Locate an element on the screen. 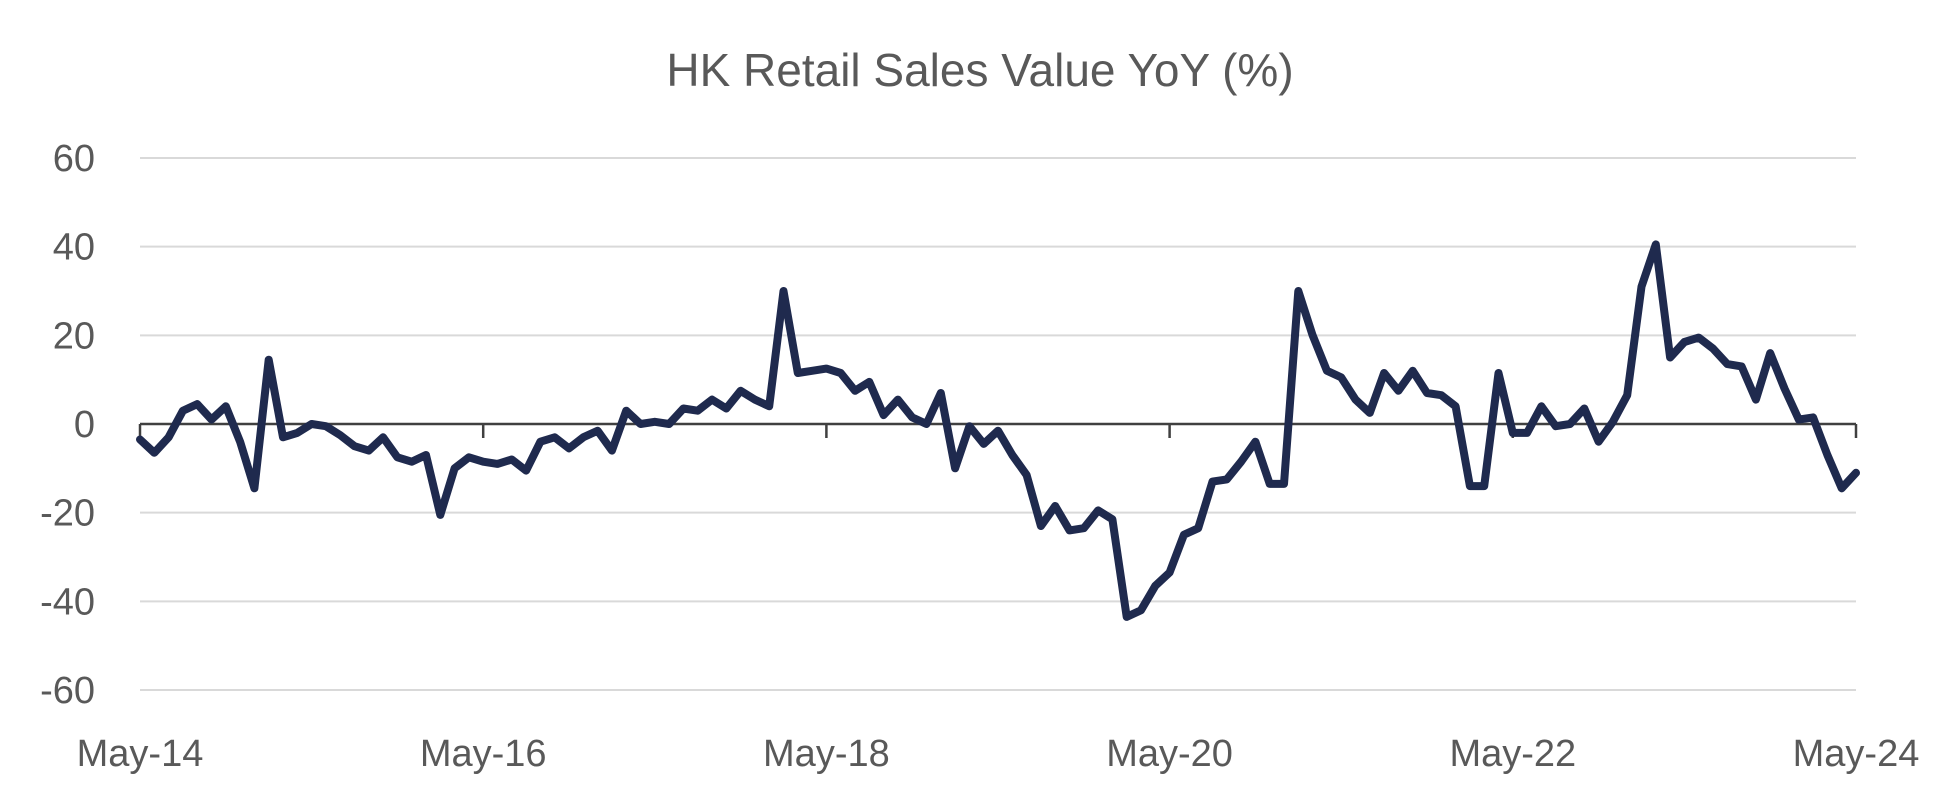 This screenshot has width=1949, height=800. x-tick-label: May-16 is located at coordinates (483, 754).